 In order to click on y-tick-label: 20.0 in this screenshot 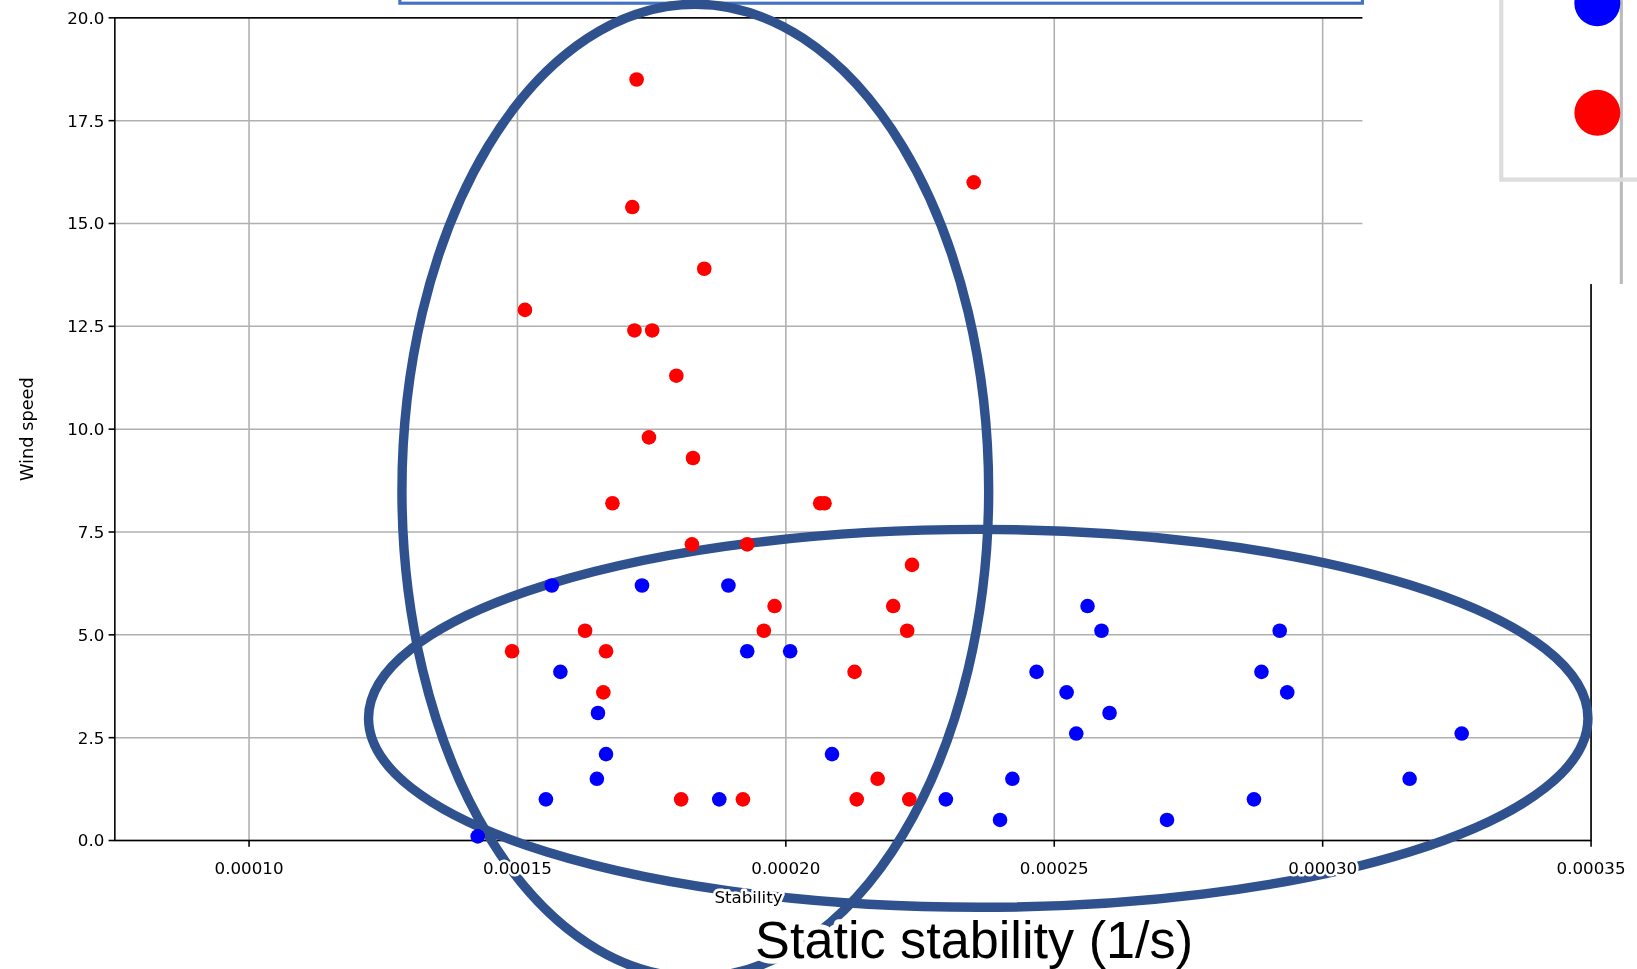, I will do `click(86, 17)`.